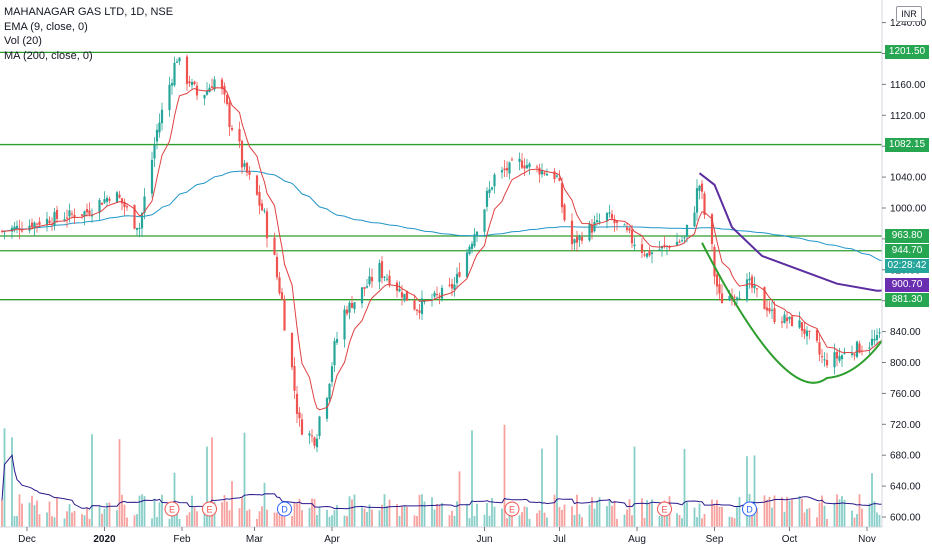 This screenshot has height=555, width=932. I want to click on price-badge: 944.70, so click(907, 250).